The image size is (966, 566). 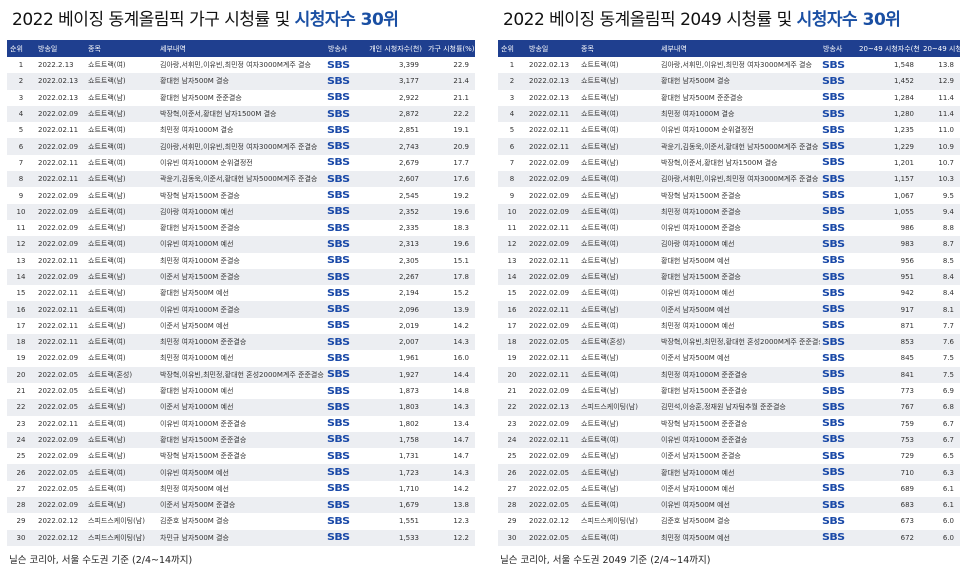 I want to click on viewers-cell: 986, so click(x=907, y=228).